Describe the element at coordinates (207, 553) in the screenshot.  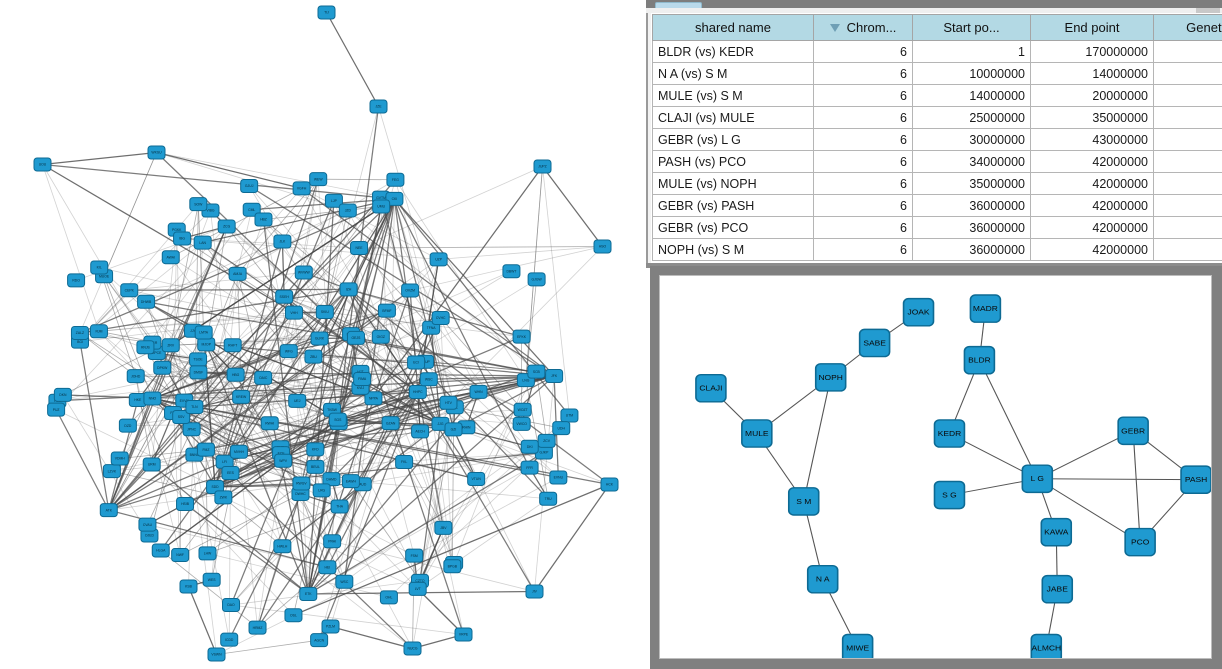
I see `network-node: LHW` at that location.